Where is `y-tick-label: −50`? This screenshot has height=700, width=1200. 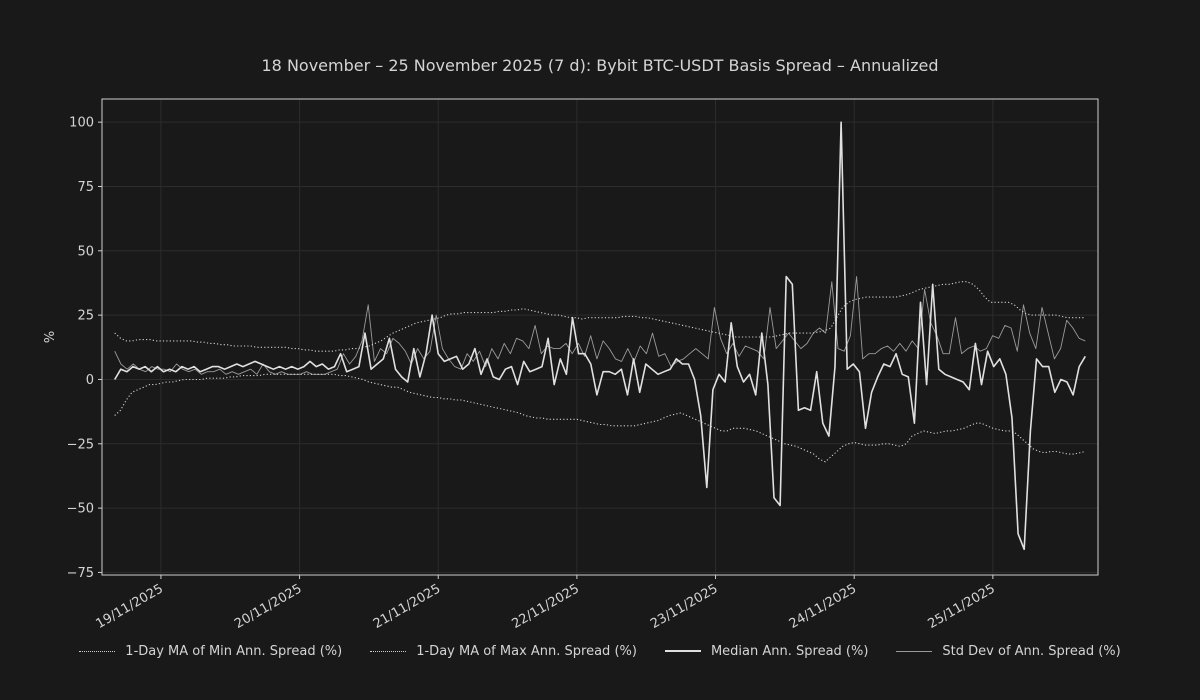
y-tick-label: −50 is located at coordinates (80, 509).